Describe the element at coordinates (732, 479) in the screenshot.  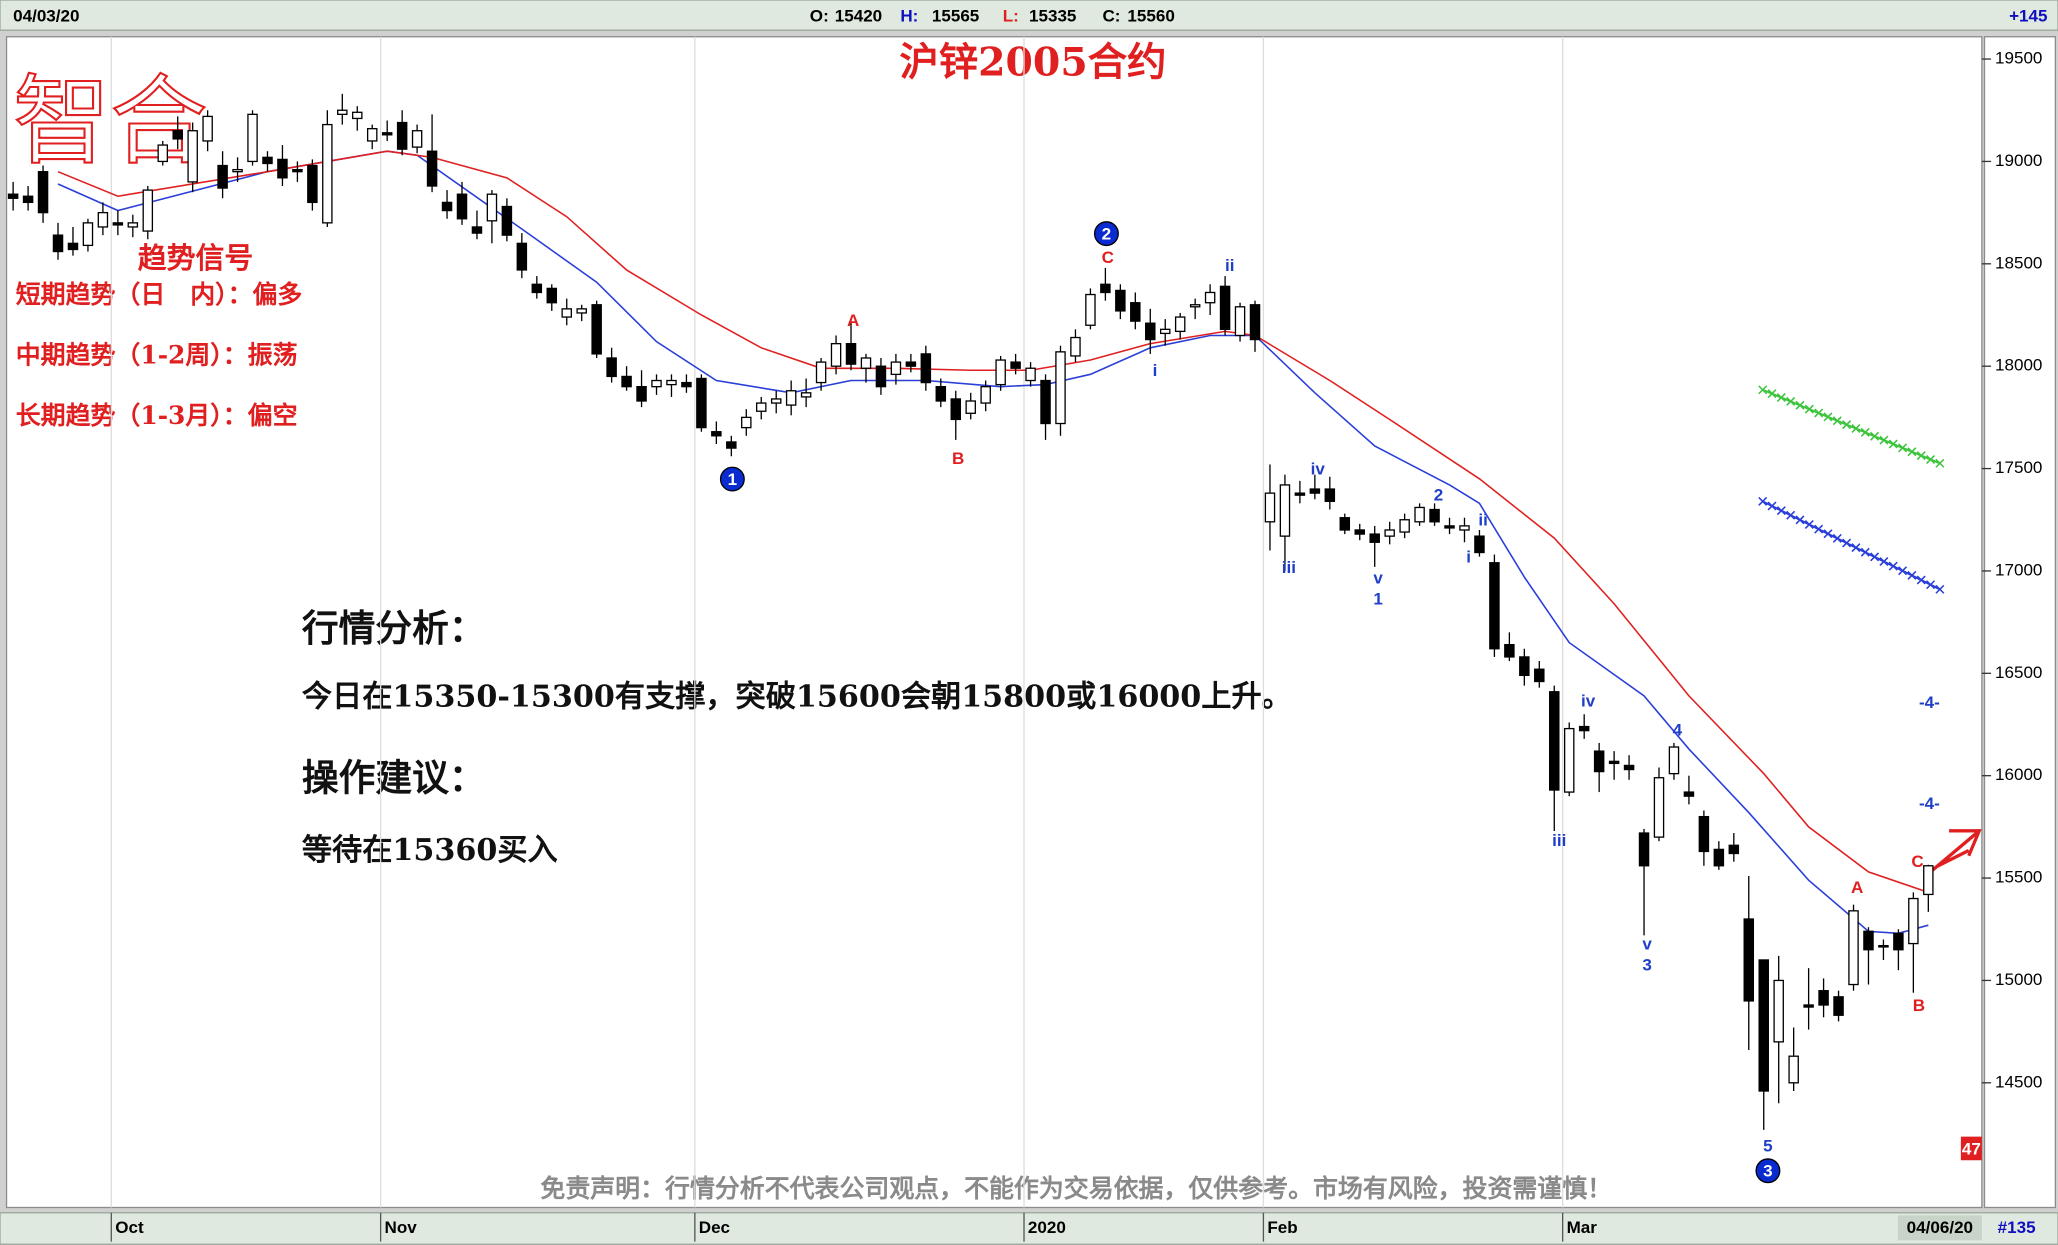
I see `wave-circle` at that location.